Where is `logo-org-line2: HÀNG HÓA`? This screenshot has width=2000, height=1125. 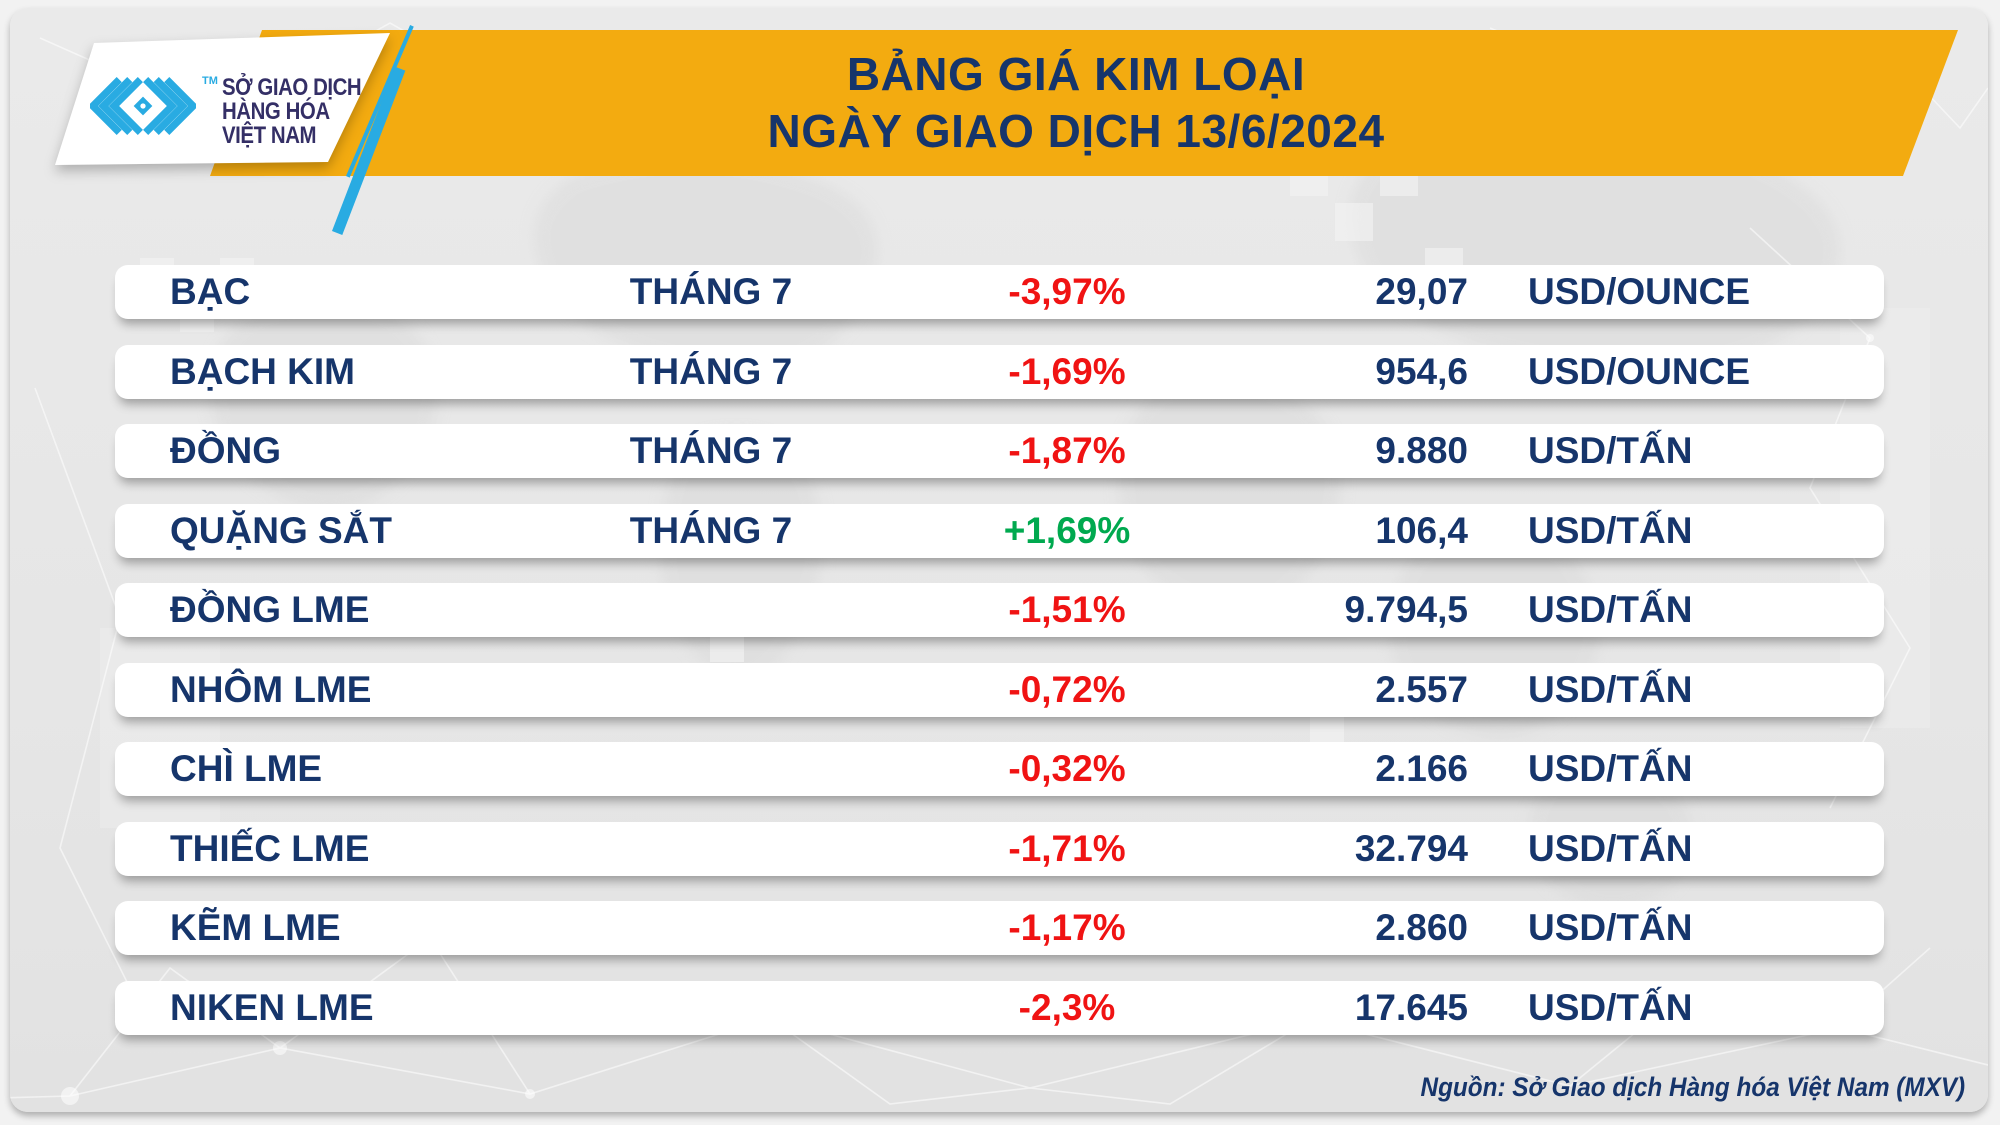 logo-org-line2: HÀNG HÓA is located at coordinates (276, 111).